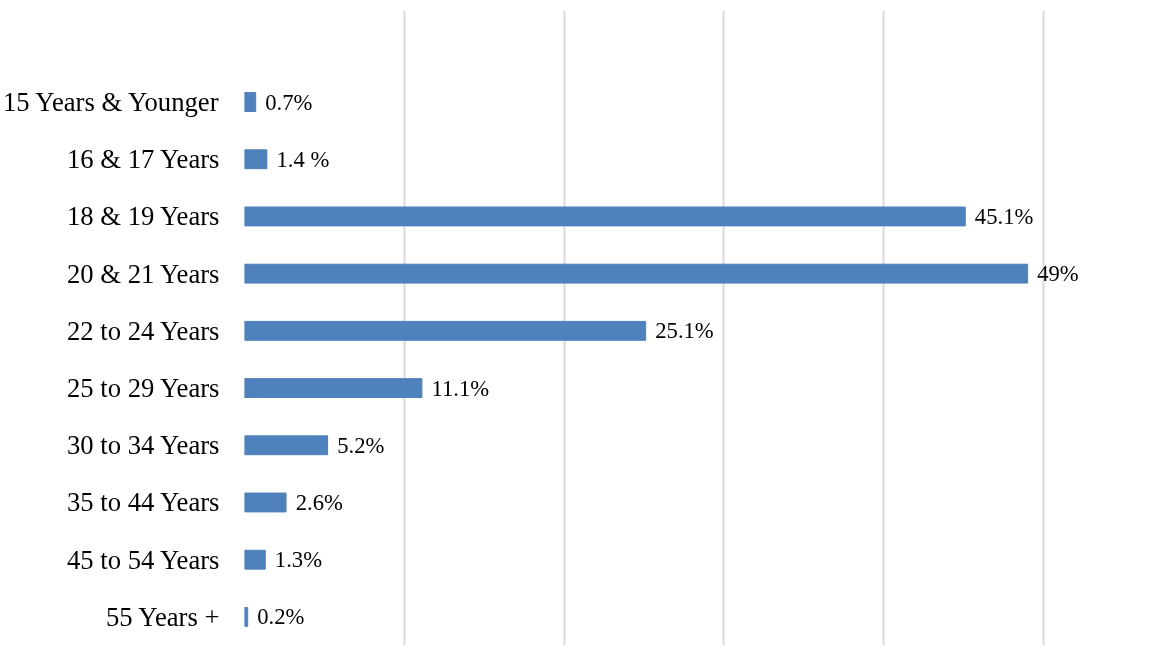 The width and height of the screenshot is (1158, 667). Describe the element at coordinates (143, 159) in the screenshot. I see `y-tick-label: 16 & 17 Years` at that location.